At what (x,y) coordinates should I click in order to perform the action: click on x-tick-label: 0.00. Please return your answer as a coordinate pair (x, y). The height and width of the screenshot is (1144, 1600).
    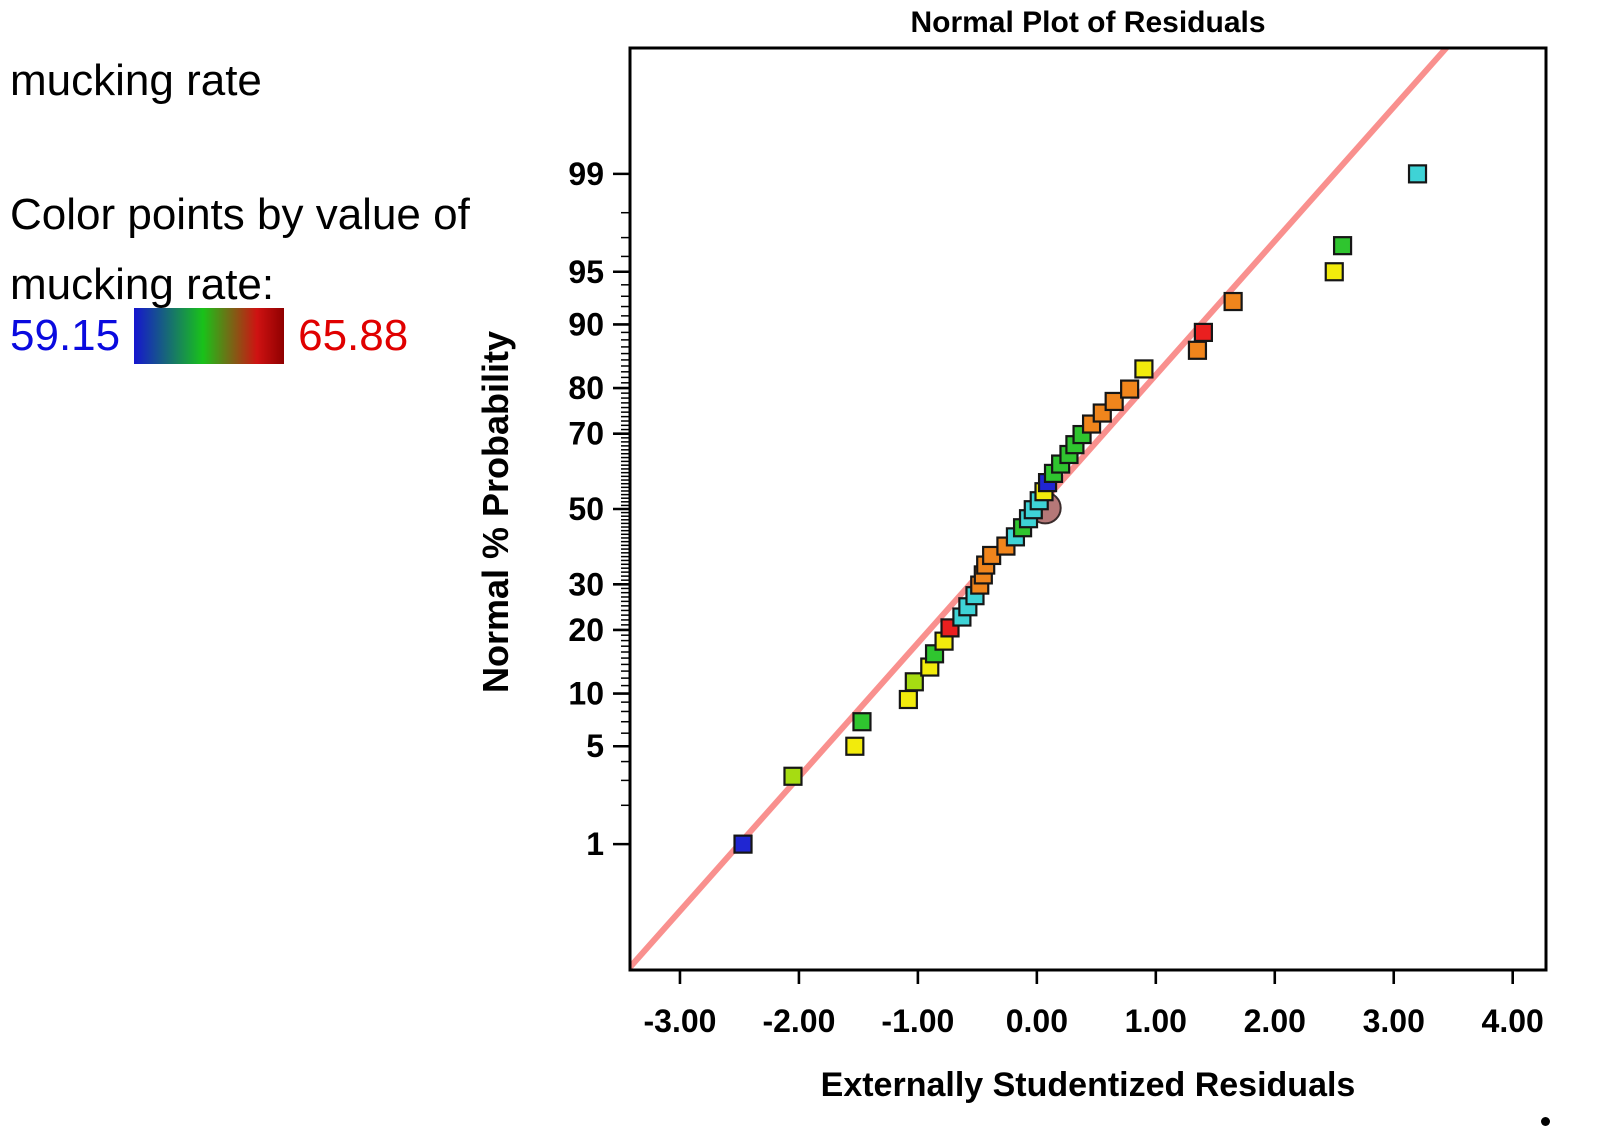
    Looking at the image, I should click on (1037, 1021).